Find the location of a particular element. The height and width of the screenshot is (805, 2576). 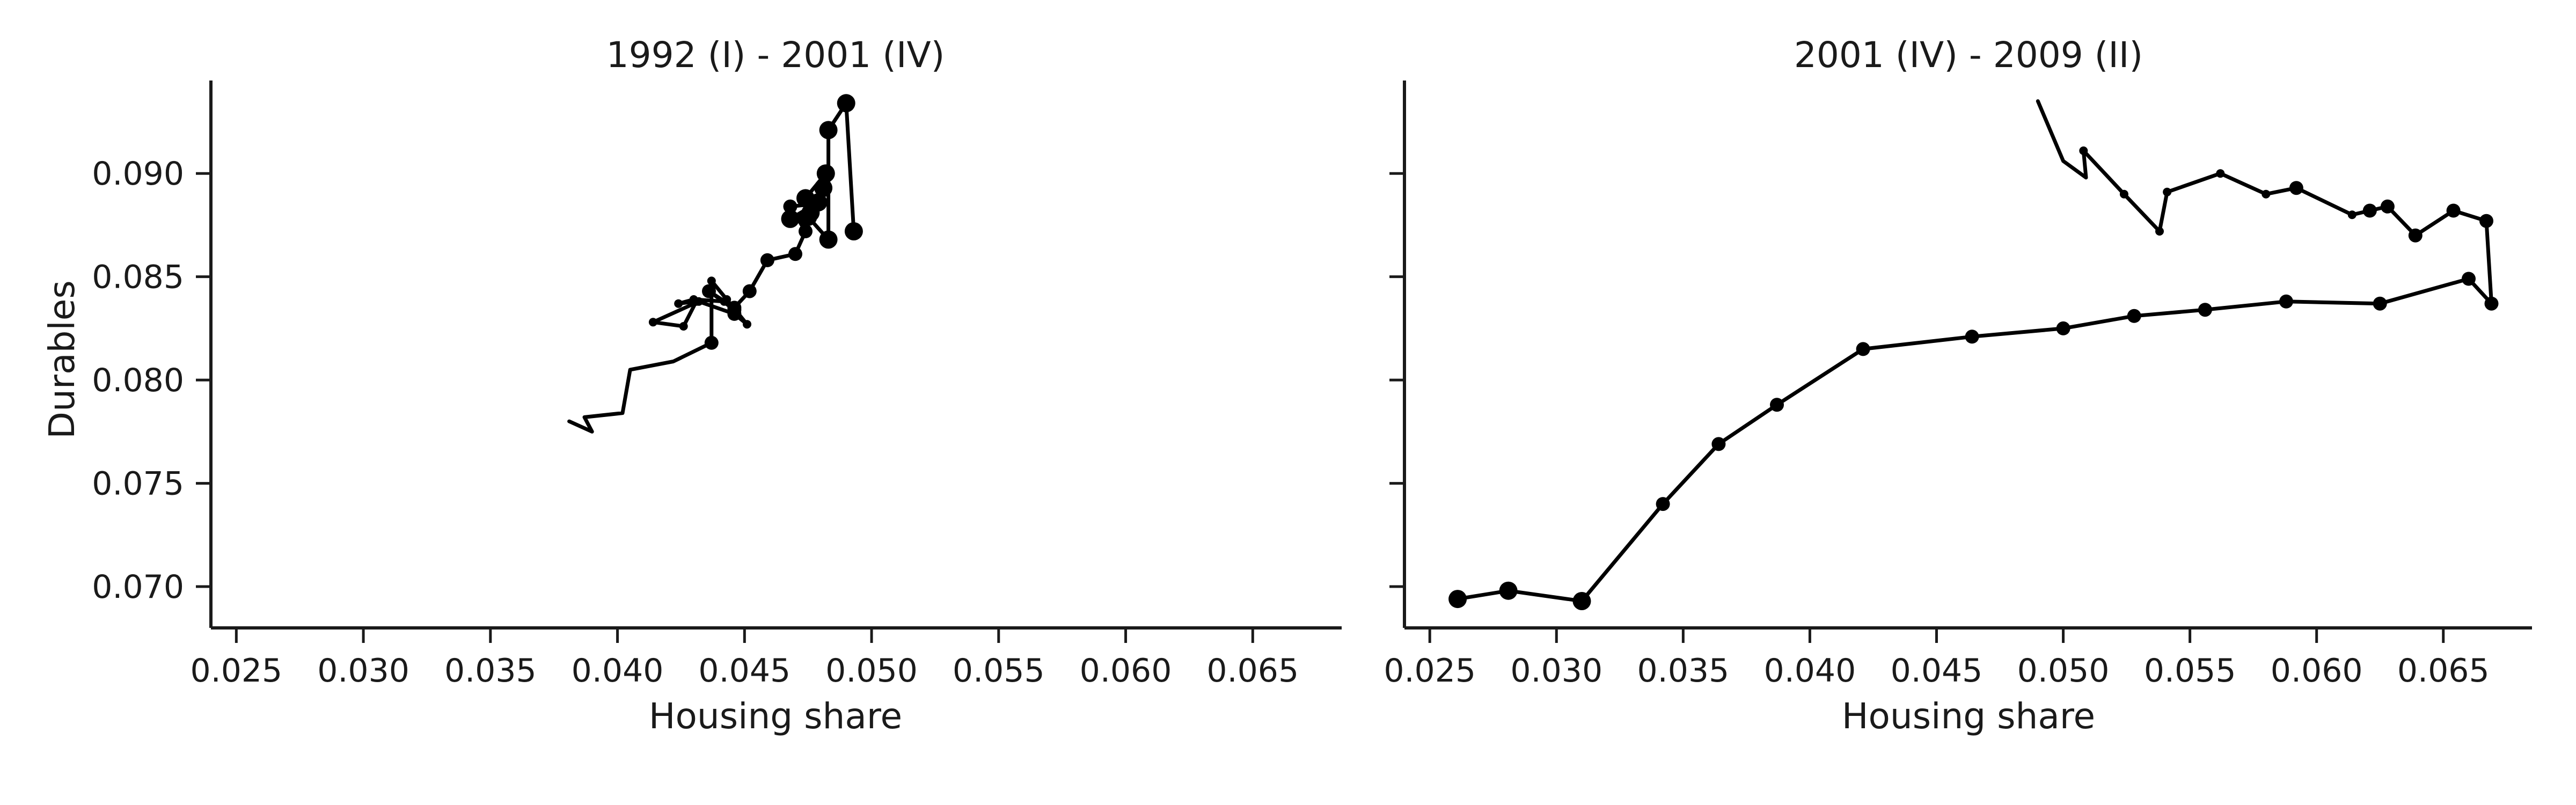

left-panel-x-tick-label: 0.055 is located at coordinates (999, 671).